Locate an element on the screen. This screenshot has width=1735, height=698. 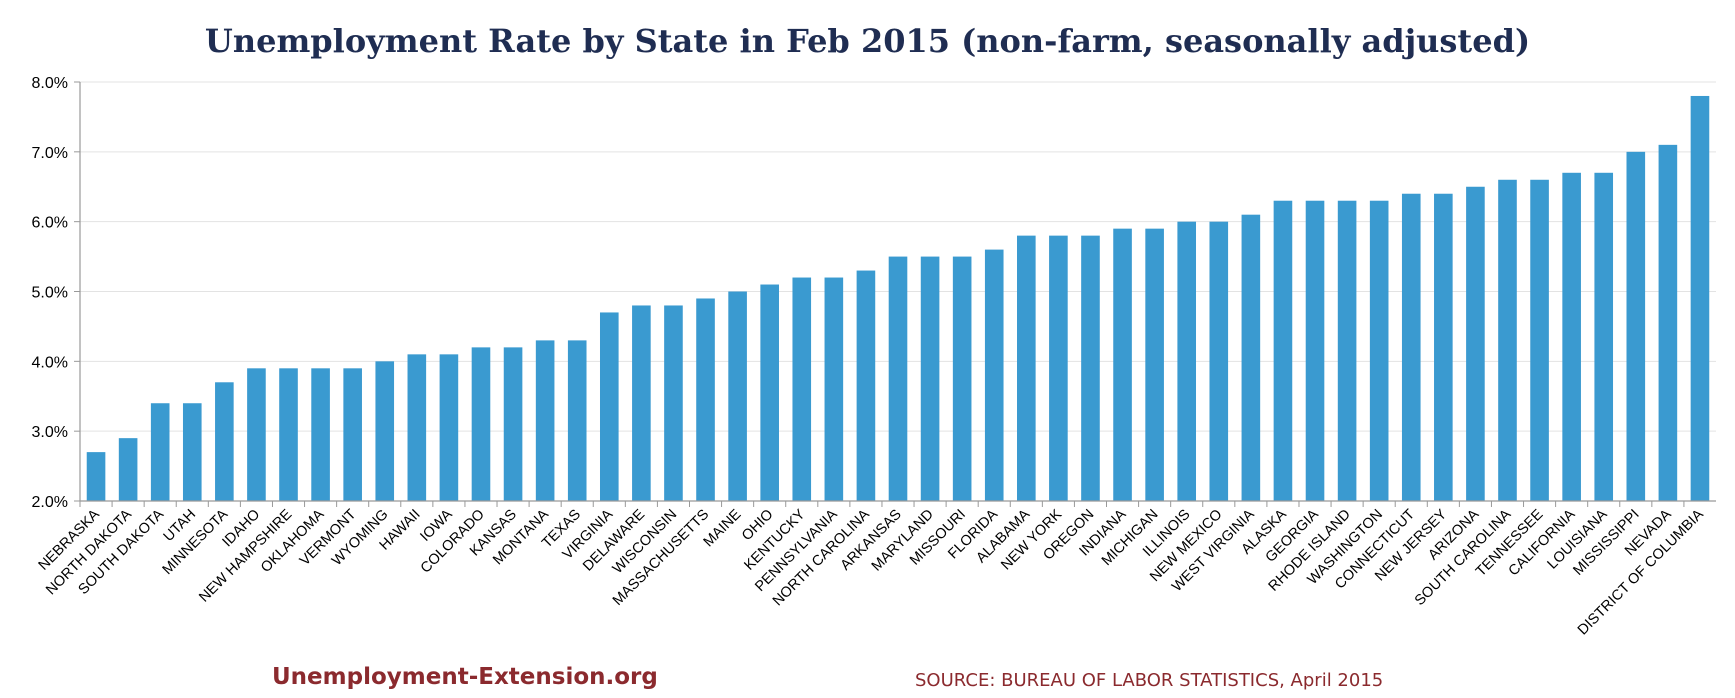
y-tick-label: 6.0% is located at coordinates (50, 223).